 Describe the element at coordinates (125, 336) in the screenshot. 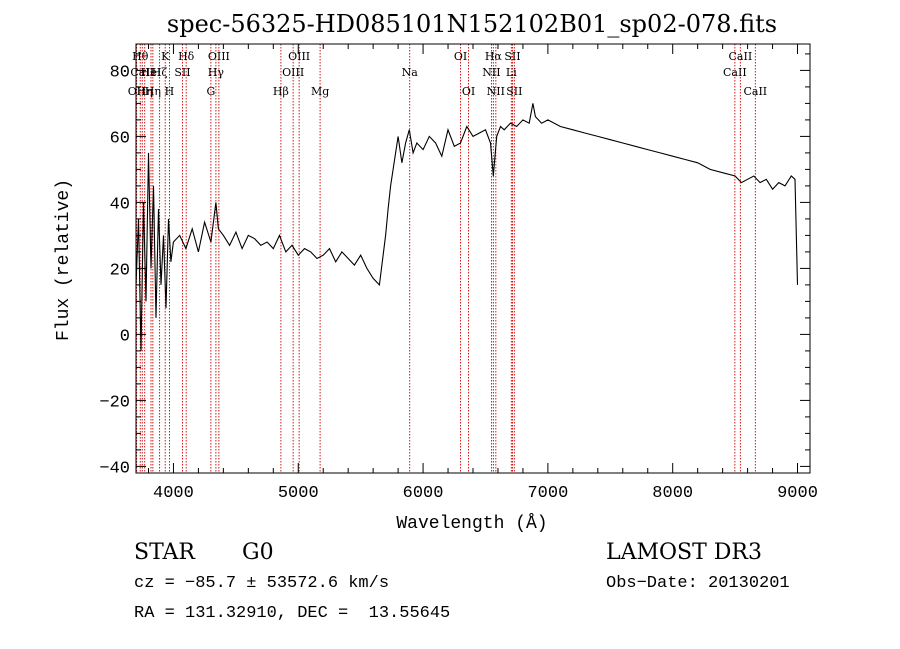

I see `y-tick-label-2: 0` at that location.